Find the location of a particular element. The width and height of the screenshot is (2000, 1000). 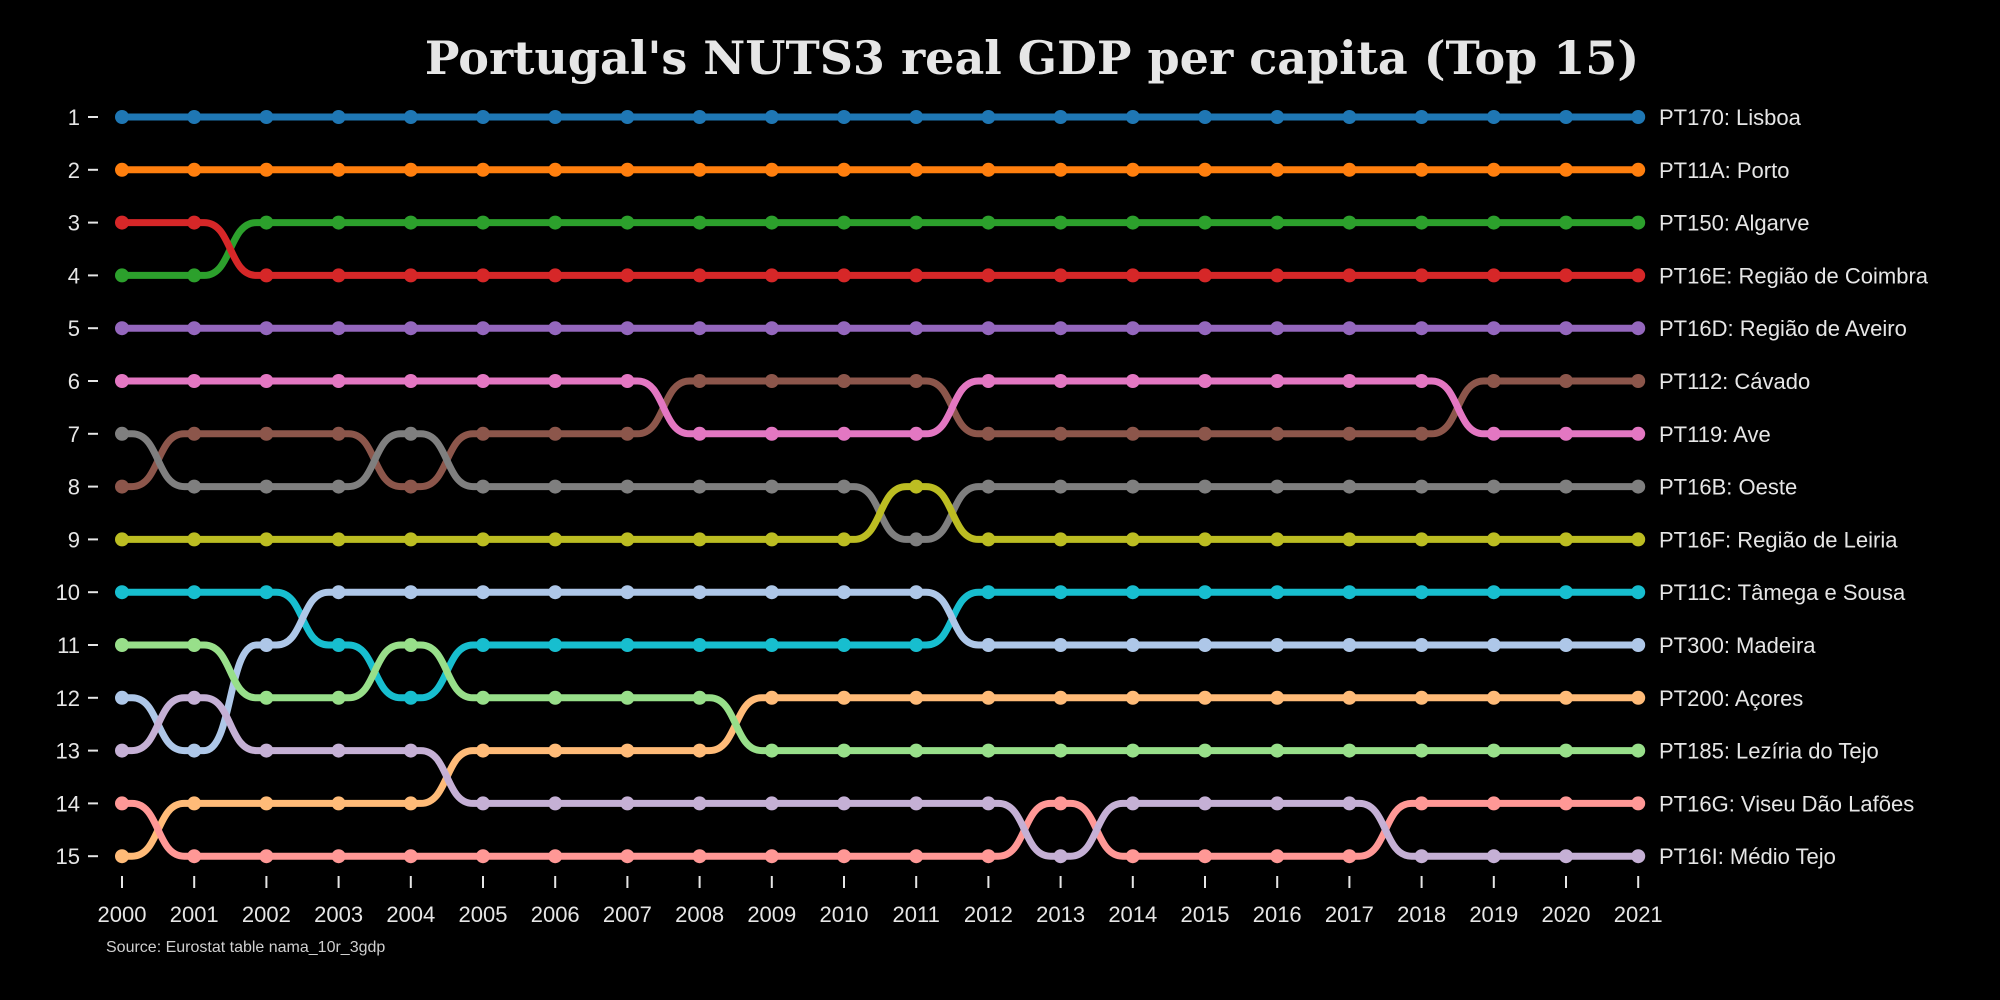

x-tick-label: 2017 is located at coordinates (1349, 914).